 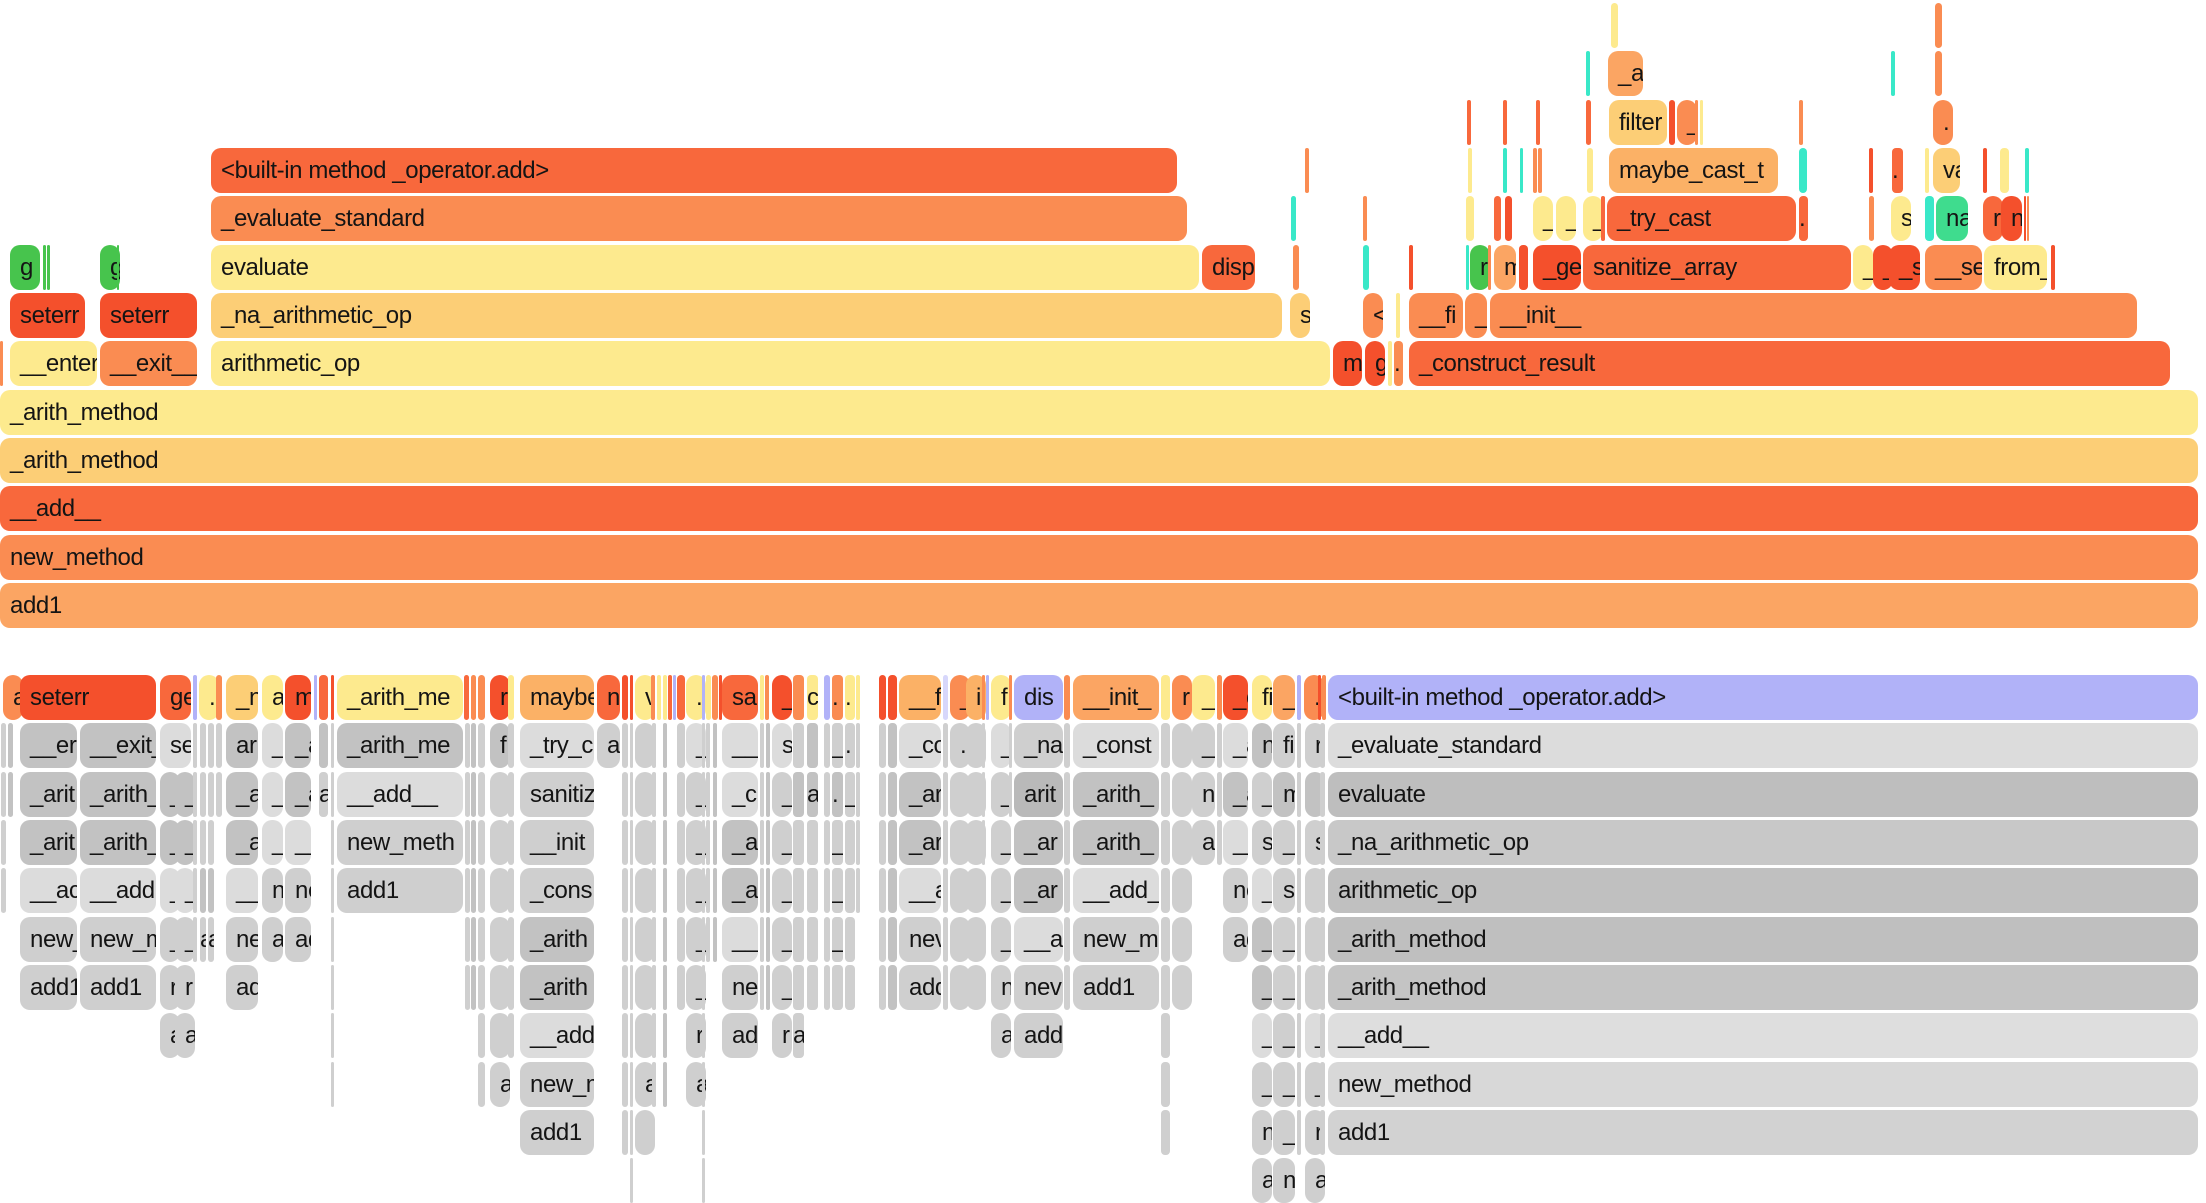 What do you see at coordinates (557, 1084) in the screenshot?
I see `flame-frame-new_m: new_m` at bounding box center [557, 1084].